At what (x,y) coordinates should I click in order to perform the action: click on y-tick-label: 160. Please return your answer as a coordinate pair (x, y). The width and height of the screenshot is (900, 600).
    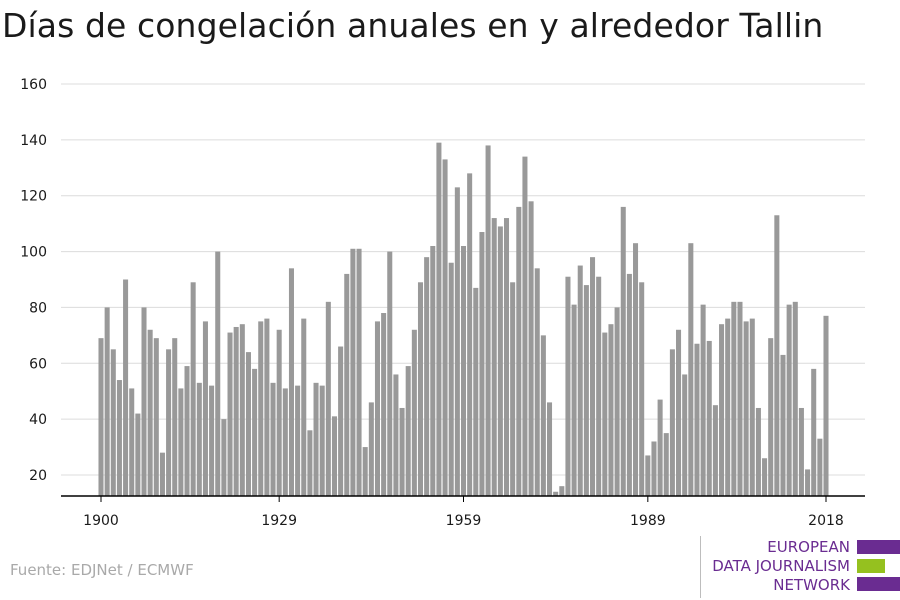
    Looking at the image, I should click on (33, 85).